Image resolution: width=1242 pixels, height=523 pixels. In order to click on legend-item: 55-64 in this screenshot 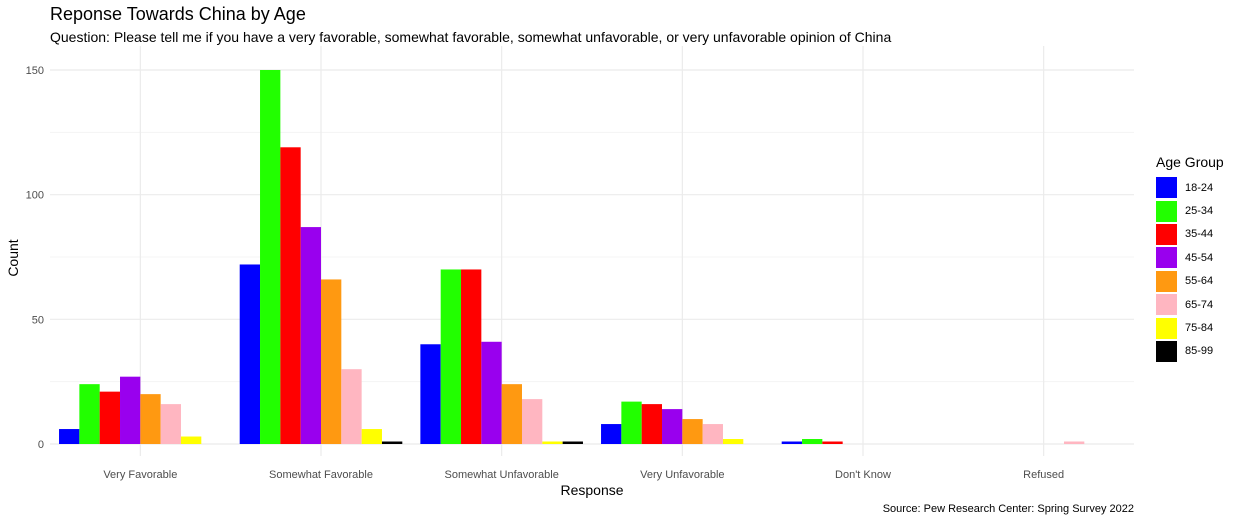, I will do `click(1190, 281)`.